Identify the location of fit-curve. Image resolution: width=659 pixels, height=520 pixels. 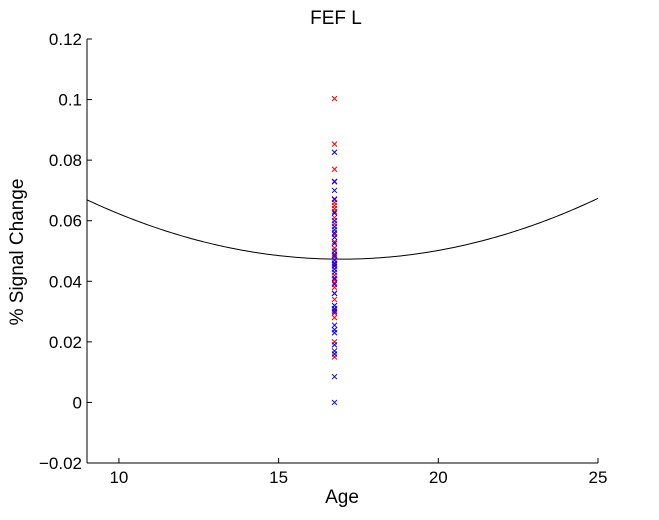
(342, 228).